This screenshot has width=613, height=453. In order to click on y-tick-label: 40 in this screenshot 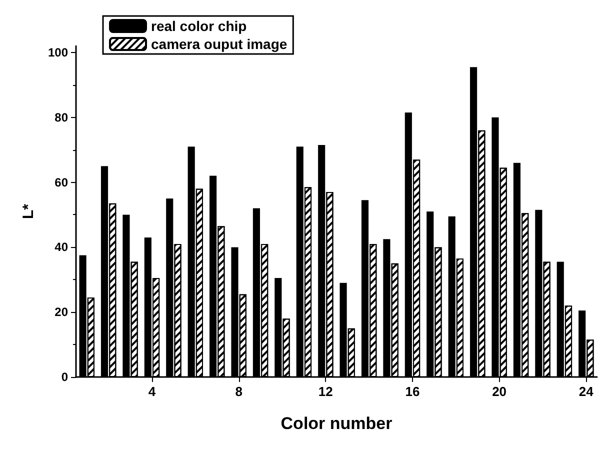, I will do `click(61, 247)`.